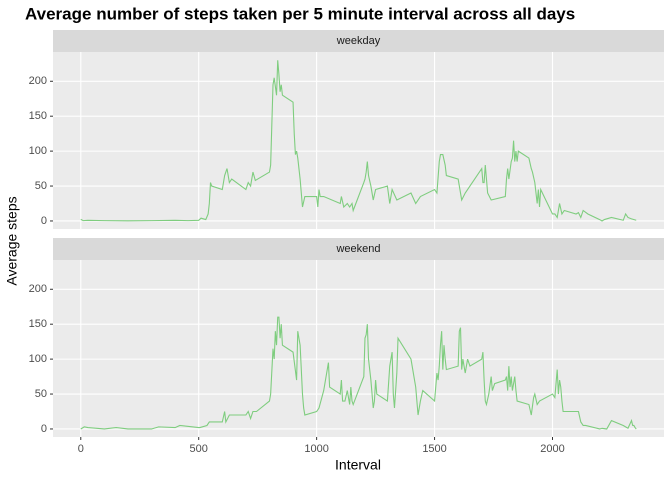  I want to click on strip-label: weekday, so click(358, 41).